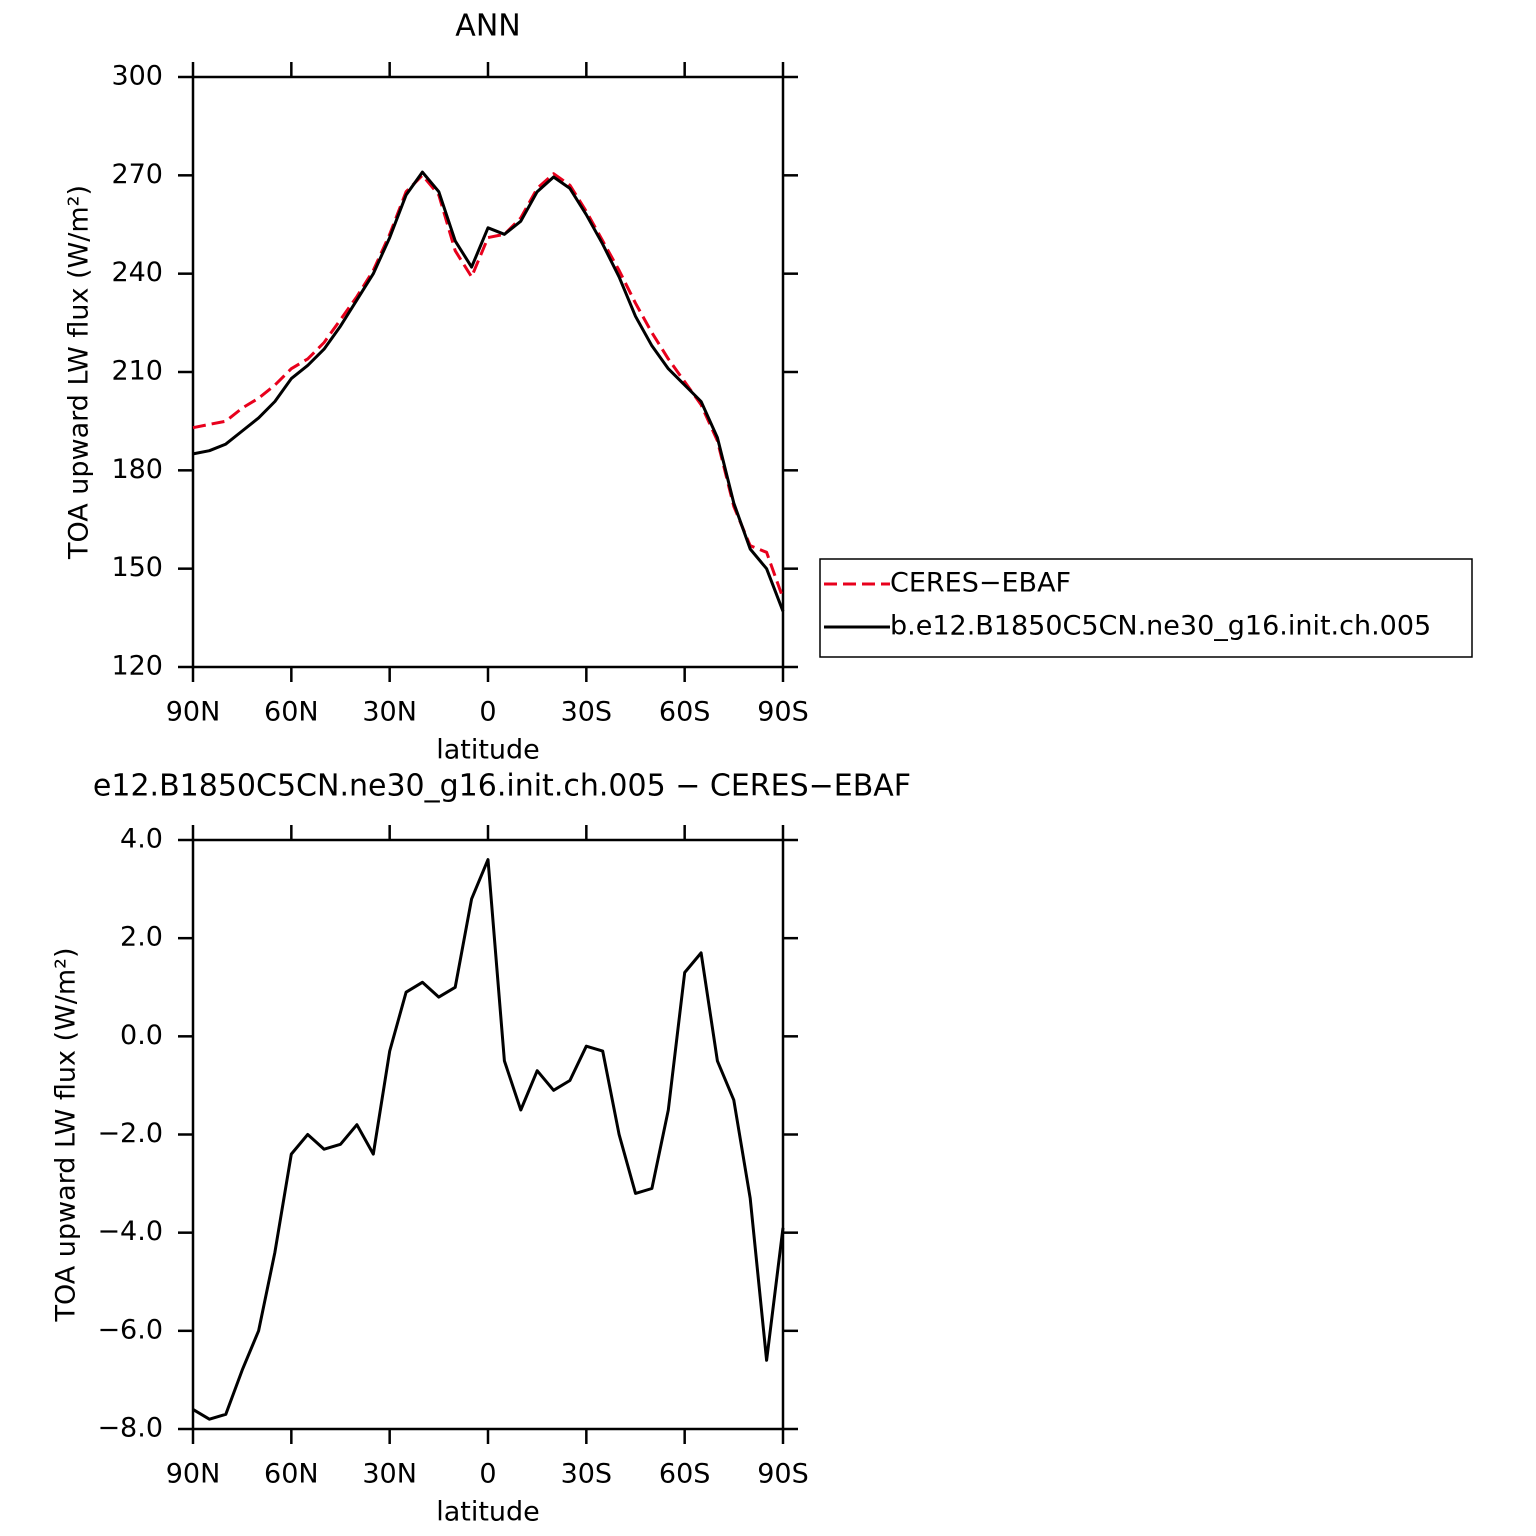 This screenshot has width=1536, height=1536. What do you see at coordinates (130, 1329) in the screenshot?
I see `y-tick-label: −6.0` at bounding box center [130, 1329].